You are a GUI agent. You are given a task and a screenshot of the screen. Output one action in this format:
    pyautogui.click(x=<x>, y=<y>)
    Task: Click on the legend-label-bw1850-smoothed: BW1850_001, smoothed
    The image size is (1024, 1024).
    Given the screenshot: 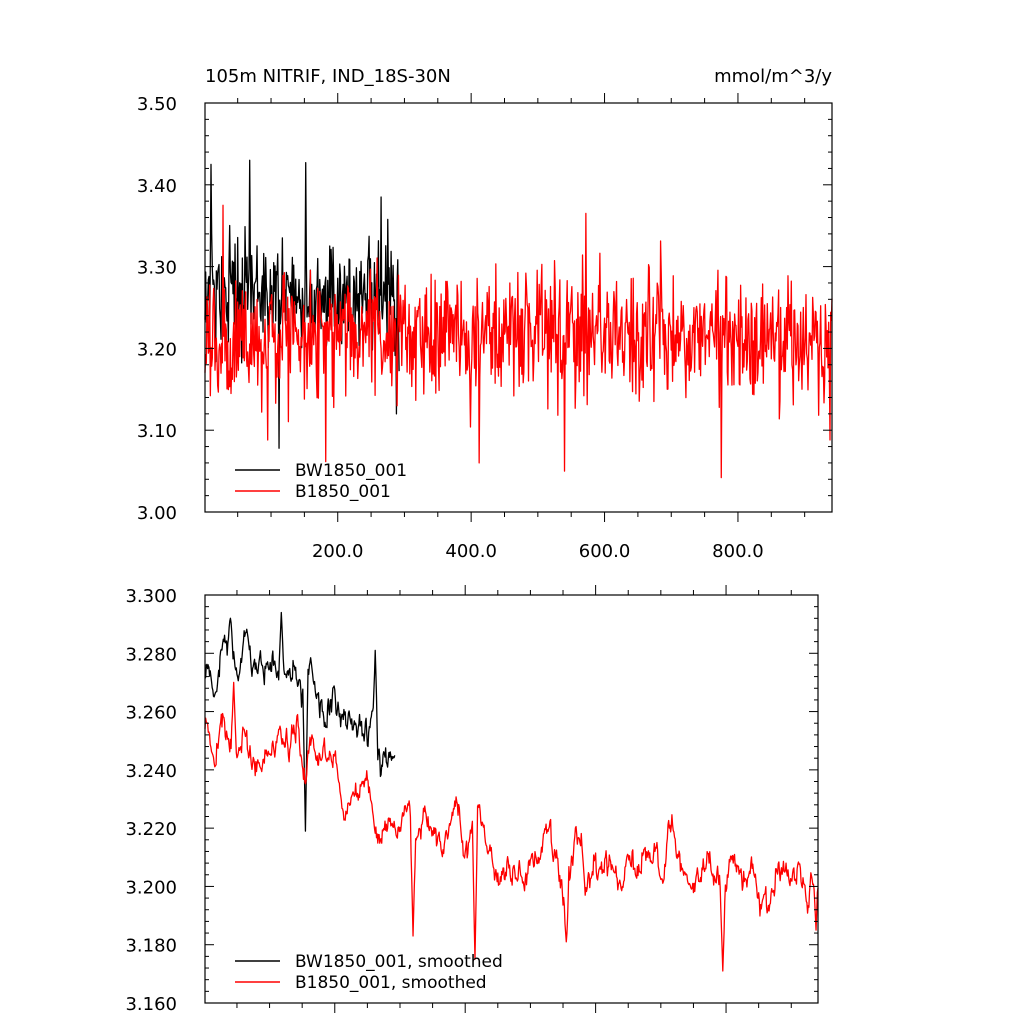 What is the action you would take?
    pyautogui.click(x=399, y=962)
    